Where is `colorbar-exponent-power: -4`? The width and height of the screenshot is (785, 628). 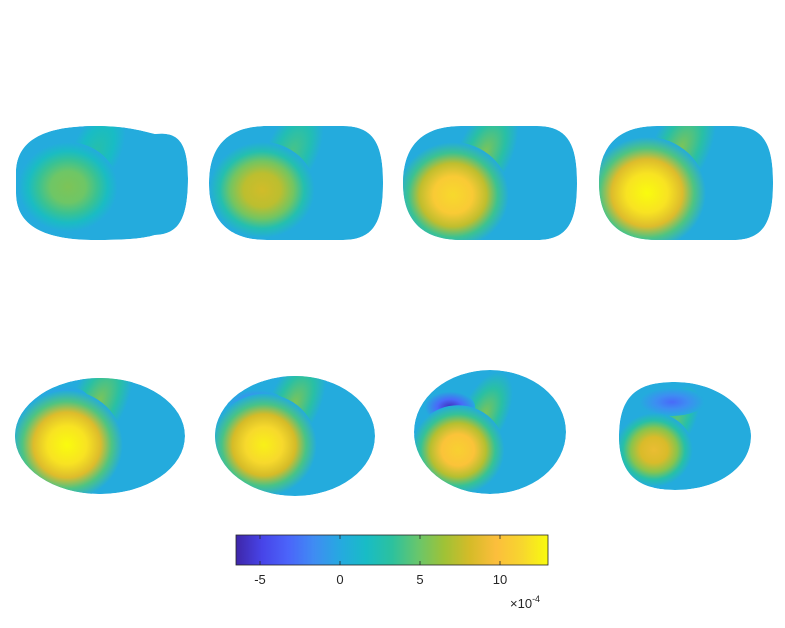 colorbar-exponent-power: -4 is located at coordinates (536, 599).